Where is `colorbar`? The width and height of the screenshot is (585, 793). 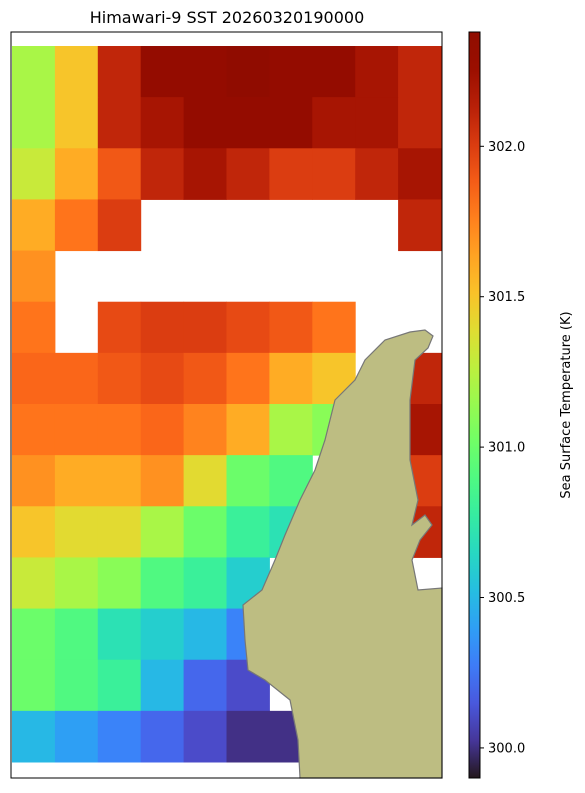
colorbar is located at coordinates (474, 405).